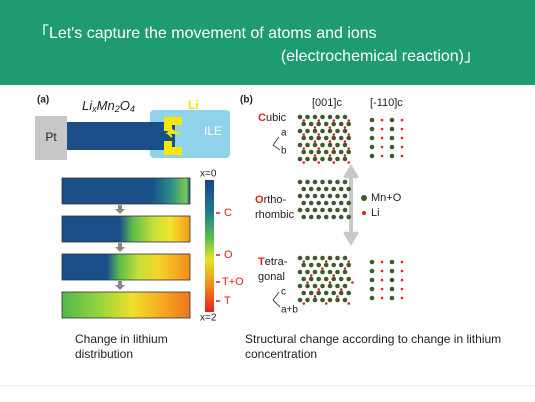  What do you see at coordinates (104, 354) in the screenshot?
I see `caption: distribution` at bounding box center [104, 354].